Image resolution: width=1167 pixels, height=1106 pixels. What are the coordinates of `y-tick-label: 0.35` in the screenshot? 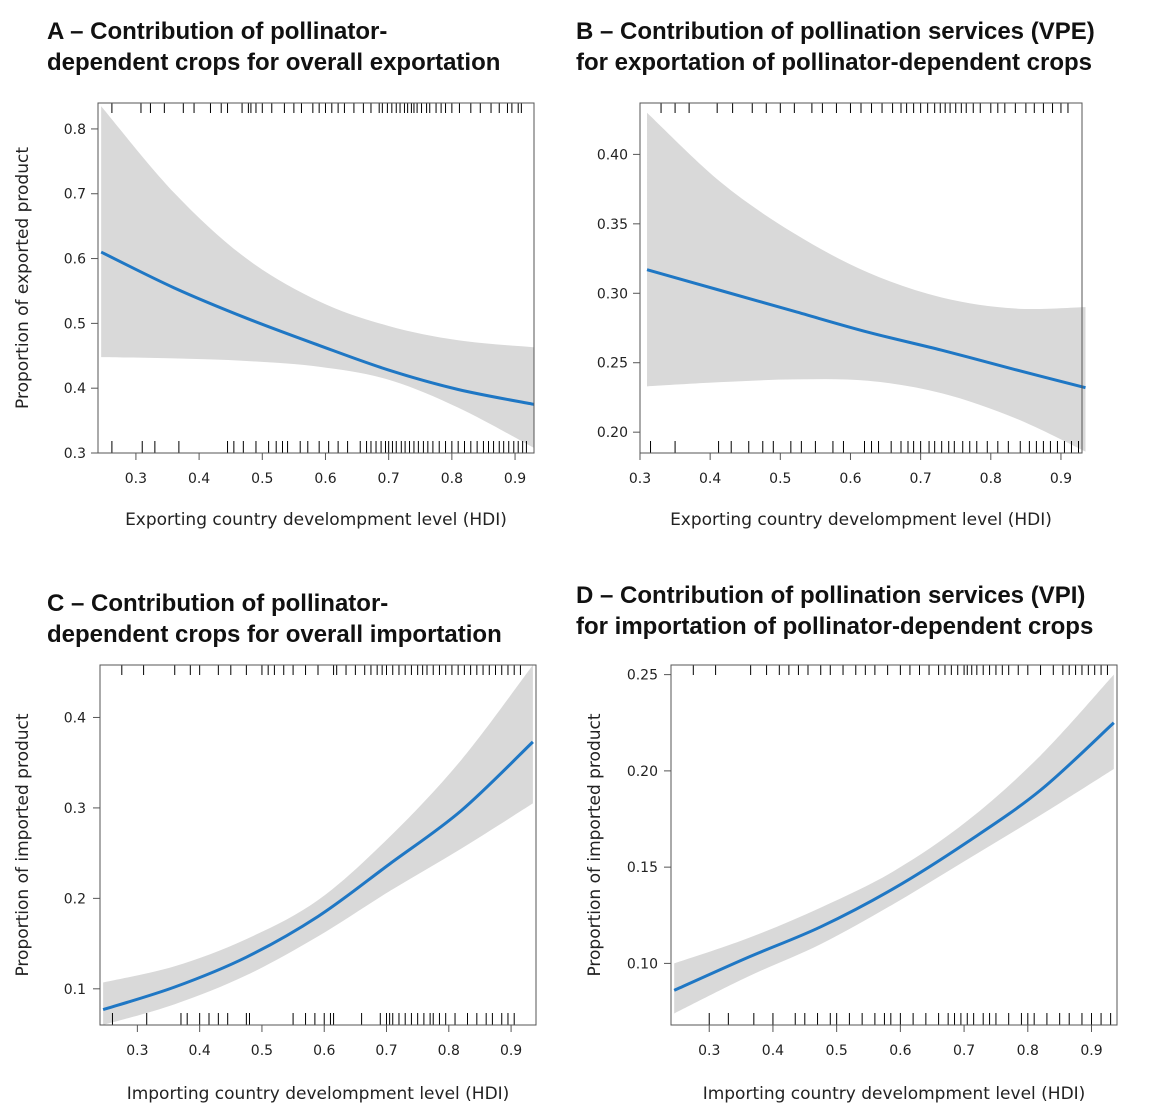 It's located at (612, 225).